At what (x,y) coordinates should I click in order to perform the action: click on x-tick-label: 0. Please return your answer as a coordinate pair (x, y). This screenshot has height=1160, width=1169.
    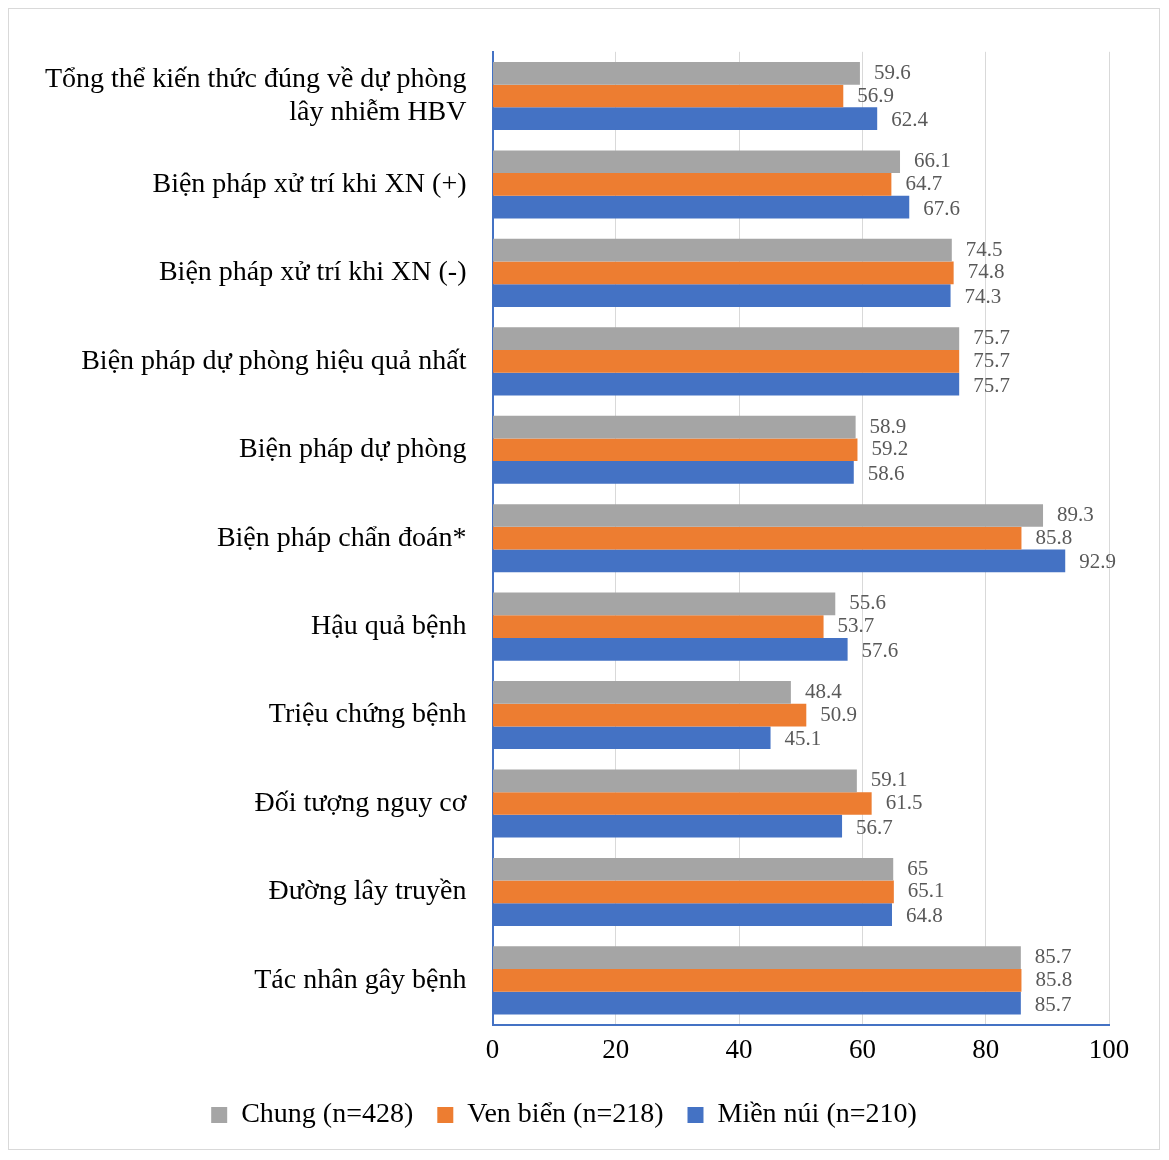
    Looking at the image, I should click on (492, 1048).